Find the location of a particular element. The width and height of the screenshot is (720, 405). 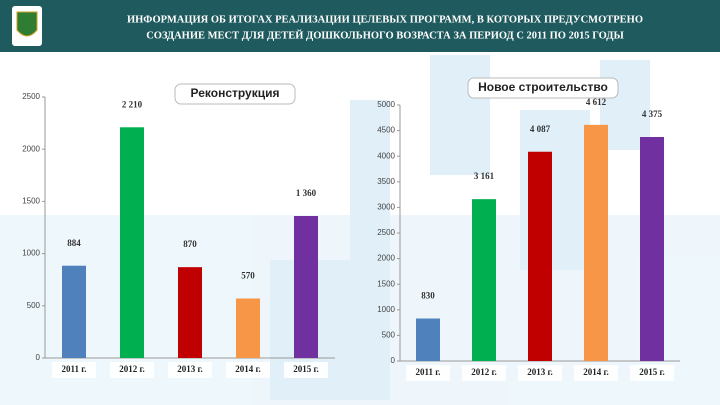

value-label: 1 360 is located at coordinates (306, 193).